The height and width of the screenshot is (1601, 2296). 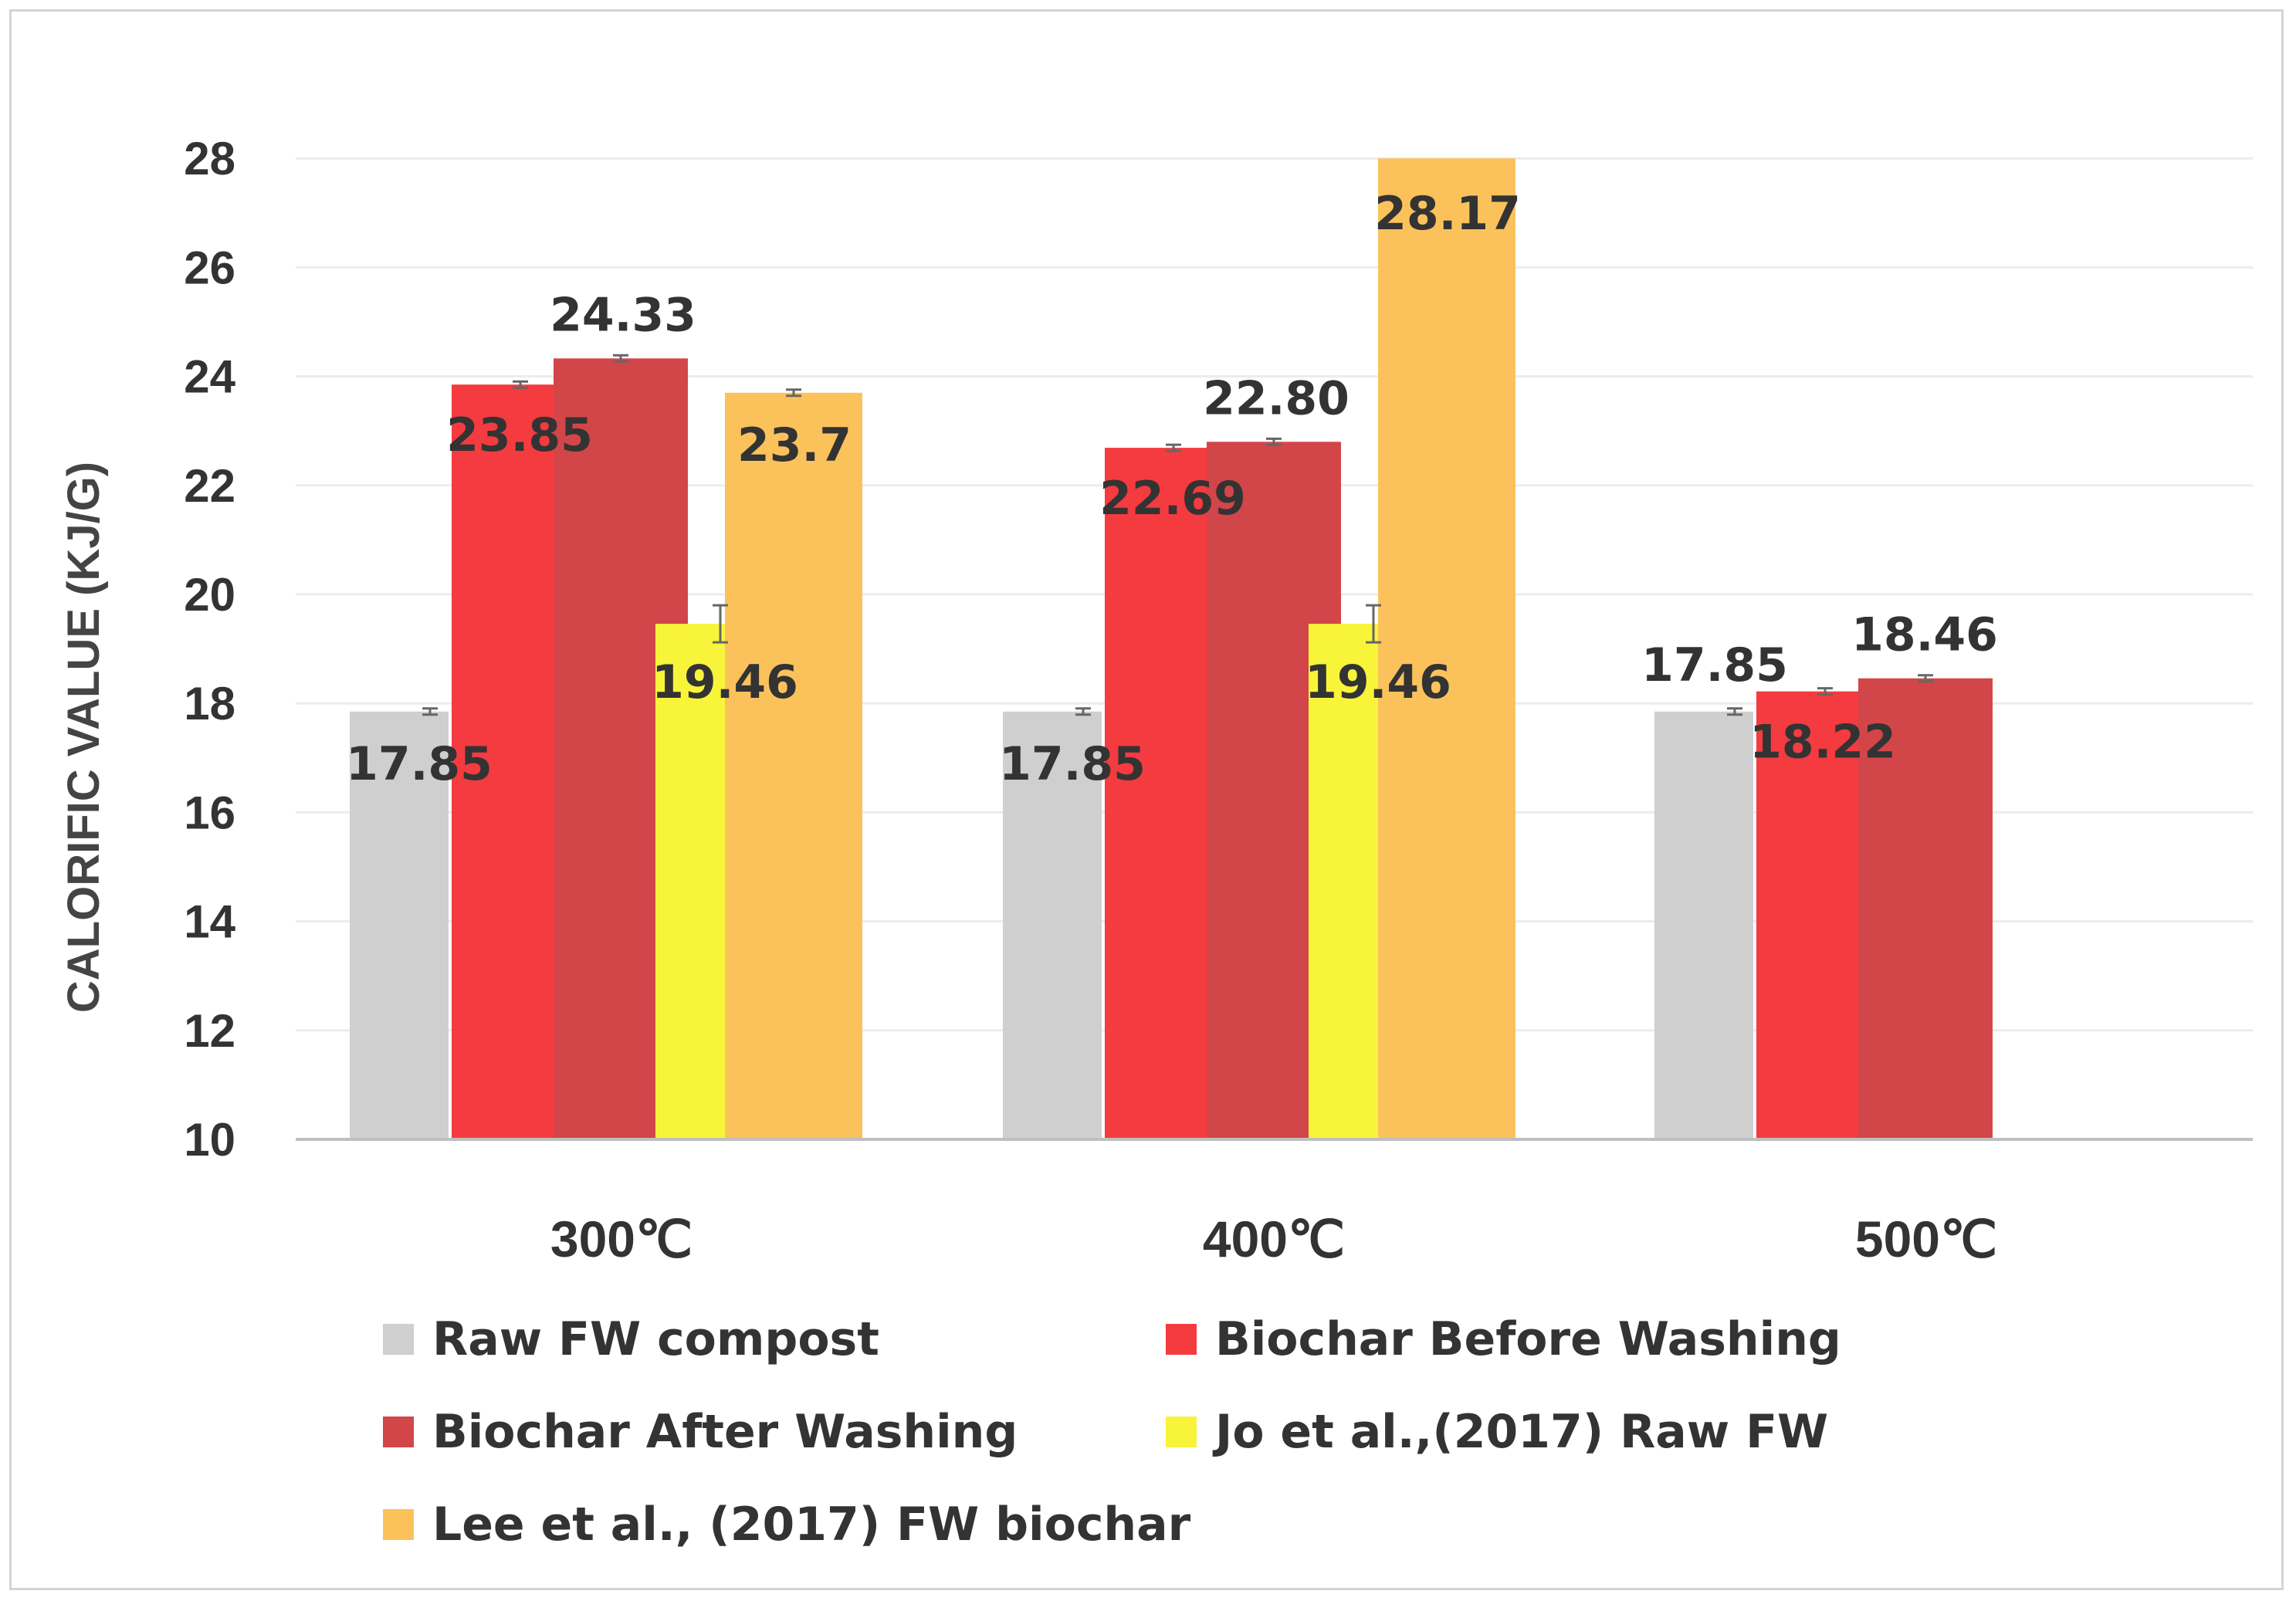 I want to click on data-label: 18.22, so click(x=1822, y=743).